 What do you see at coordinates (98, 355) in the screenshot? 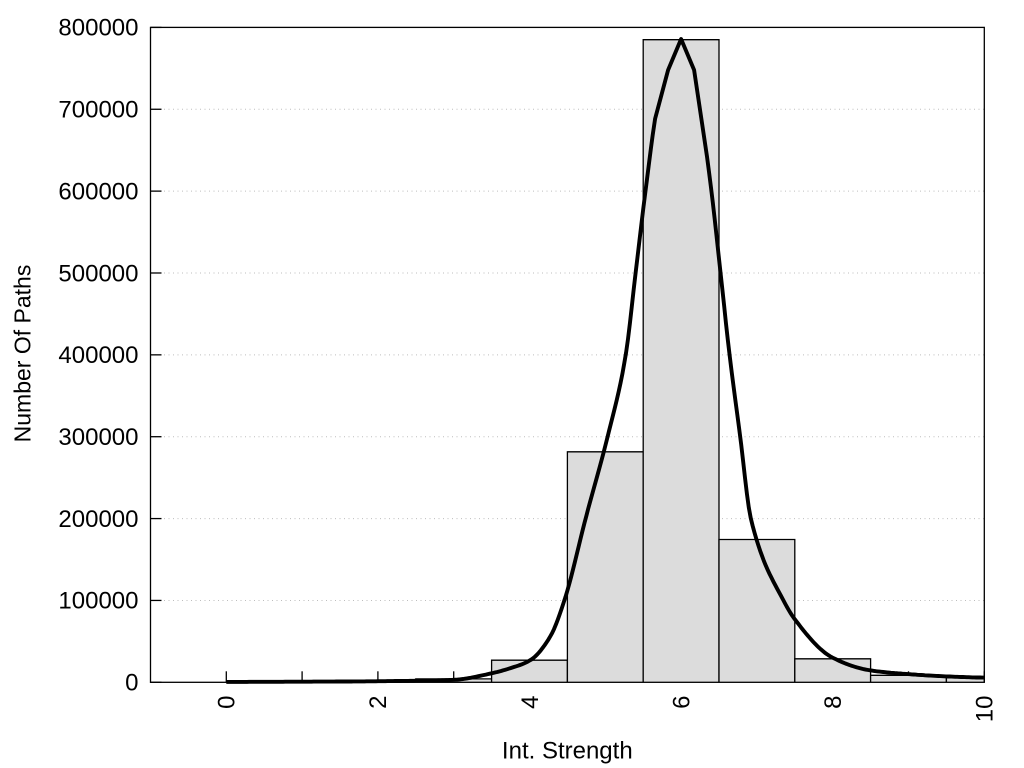
I see `svg-text: 400000` at bounding box center [98, 355].